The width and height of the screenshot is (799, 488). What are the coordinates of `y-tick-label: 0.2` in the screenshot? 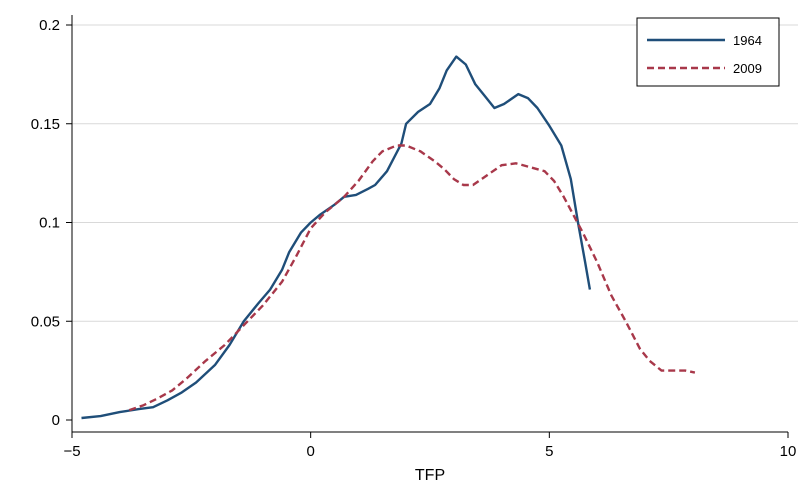 It's located at (49, 25).